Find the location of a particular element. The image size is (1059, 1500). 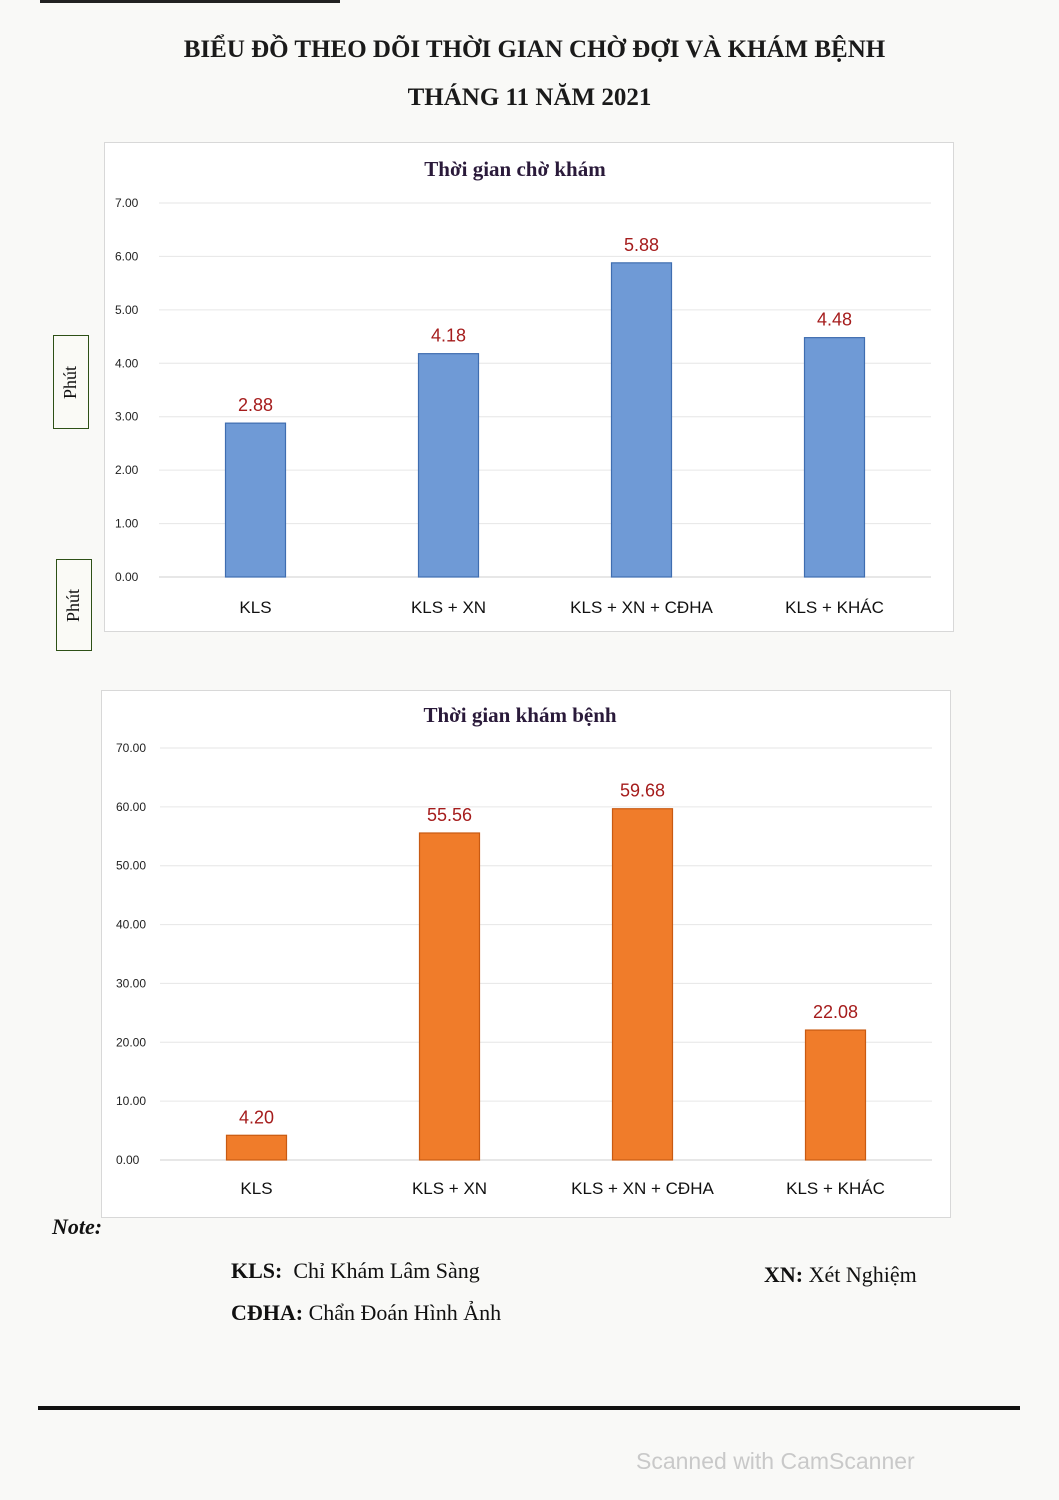

note-xn-text: Xét Nghiệm is located at coordinates (862, 1274).